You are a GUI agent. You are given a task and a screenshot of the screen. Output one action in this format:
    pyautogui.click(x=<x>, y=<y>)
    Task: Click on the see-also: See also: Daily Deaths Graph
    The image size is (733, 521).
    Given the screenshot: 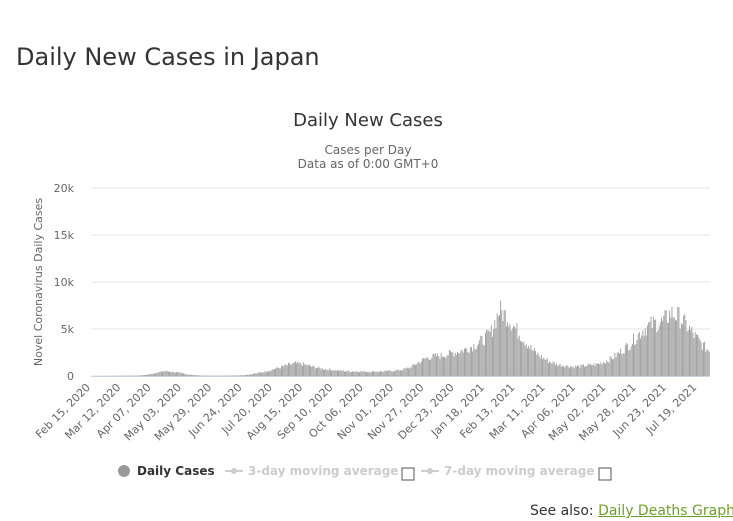 What is the action you would take?
    pyautogui.click(x=631, y=511)
    